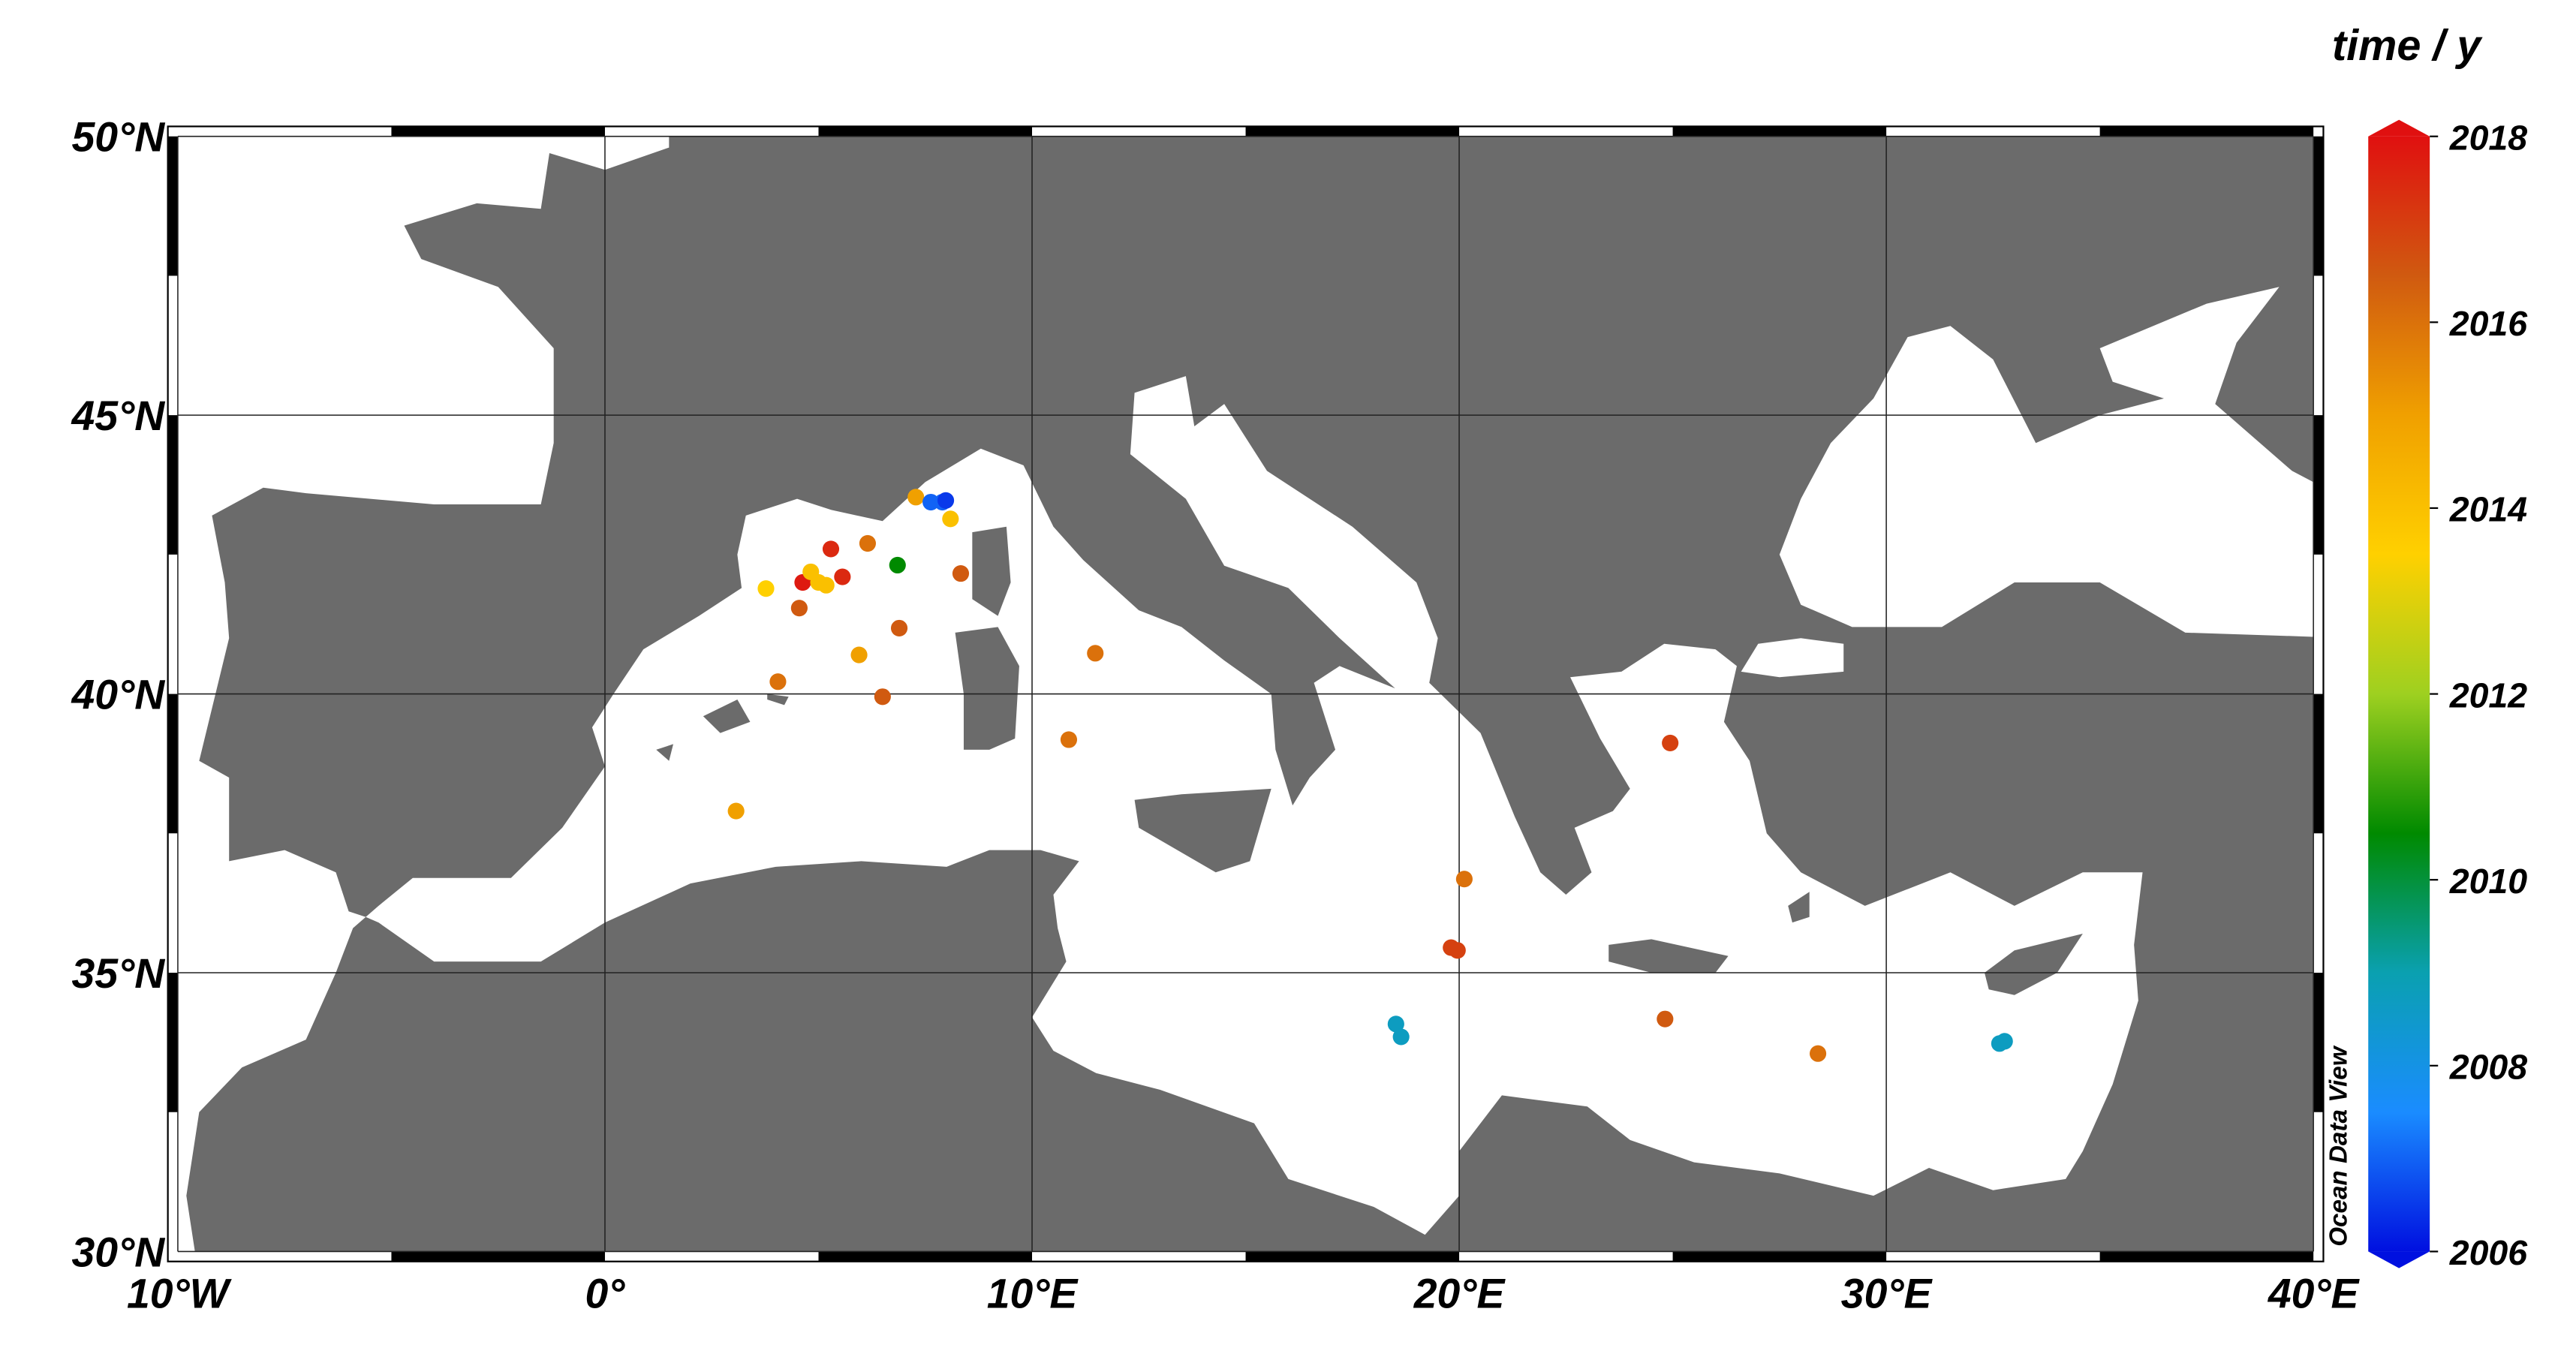  What do you see at coordinates (2399, 694) in the screenshot?
I see `colorbar-body` at bounding box center [2399, 694].